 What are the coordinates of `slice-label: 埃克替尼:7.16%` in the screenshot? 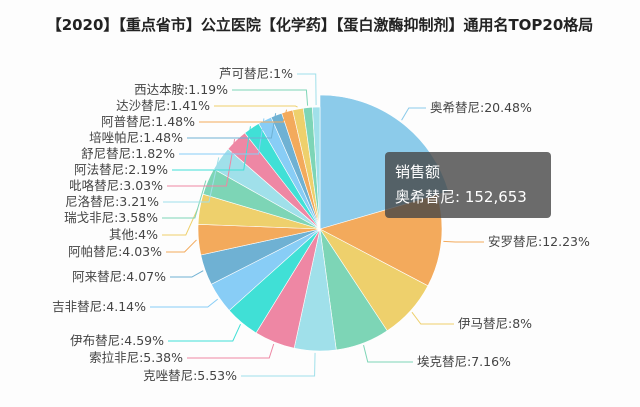 It's located at (464, 361).